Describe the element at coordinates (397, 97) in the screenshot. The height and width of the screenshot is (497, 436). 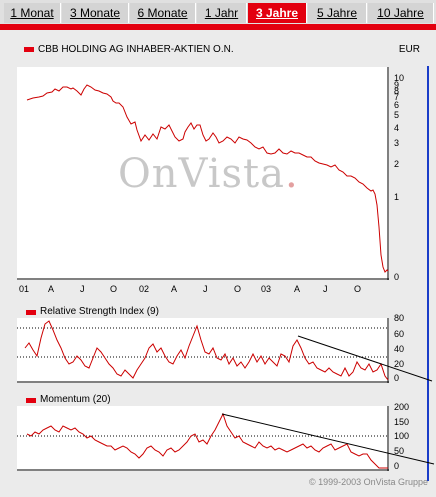
I see `price-y-tick: 7` at that location.